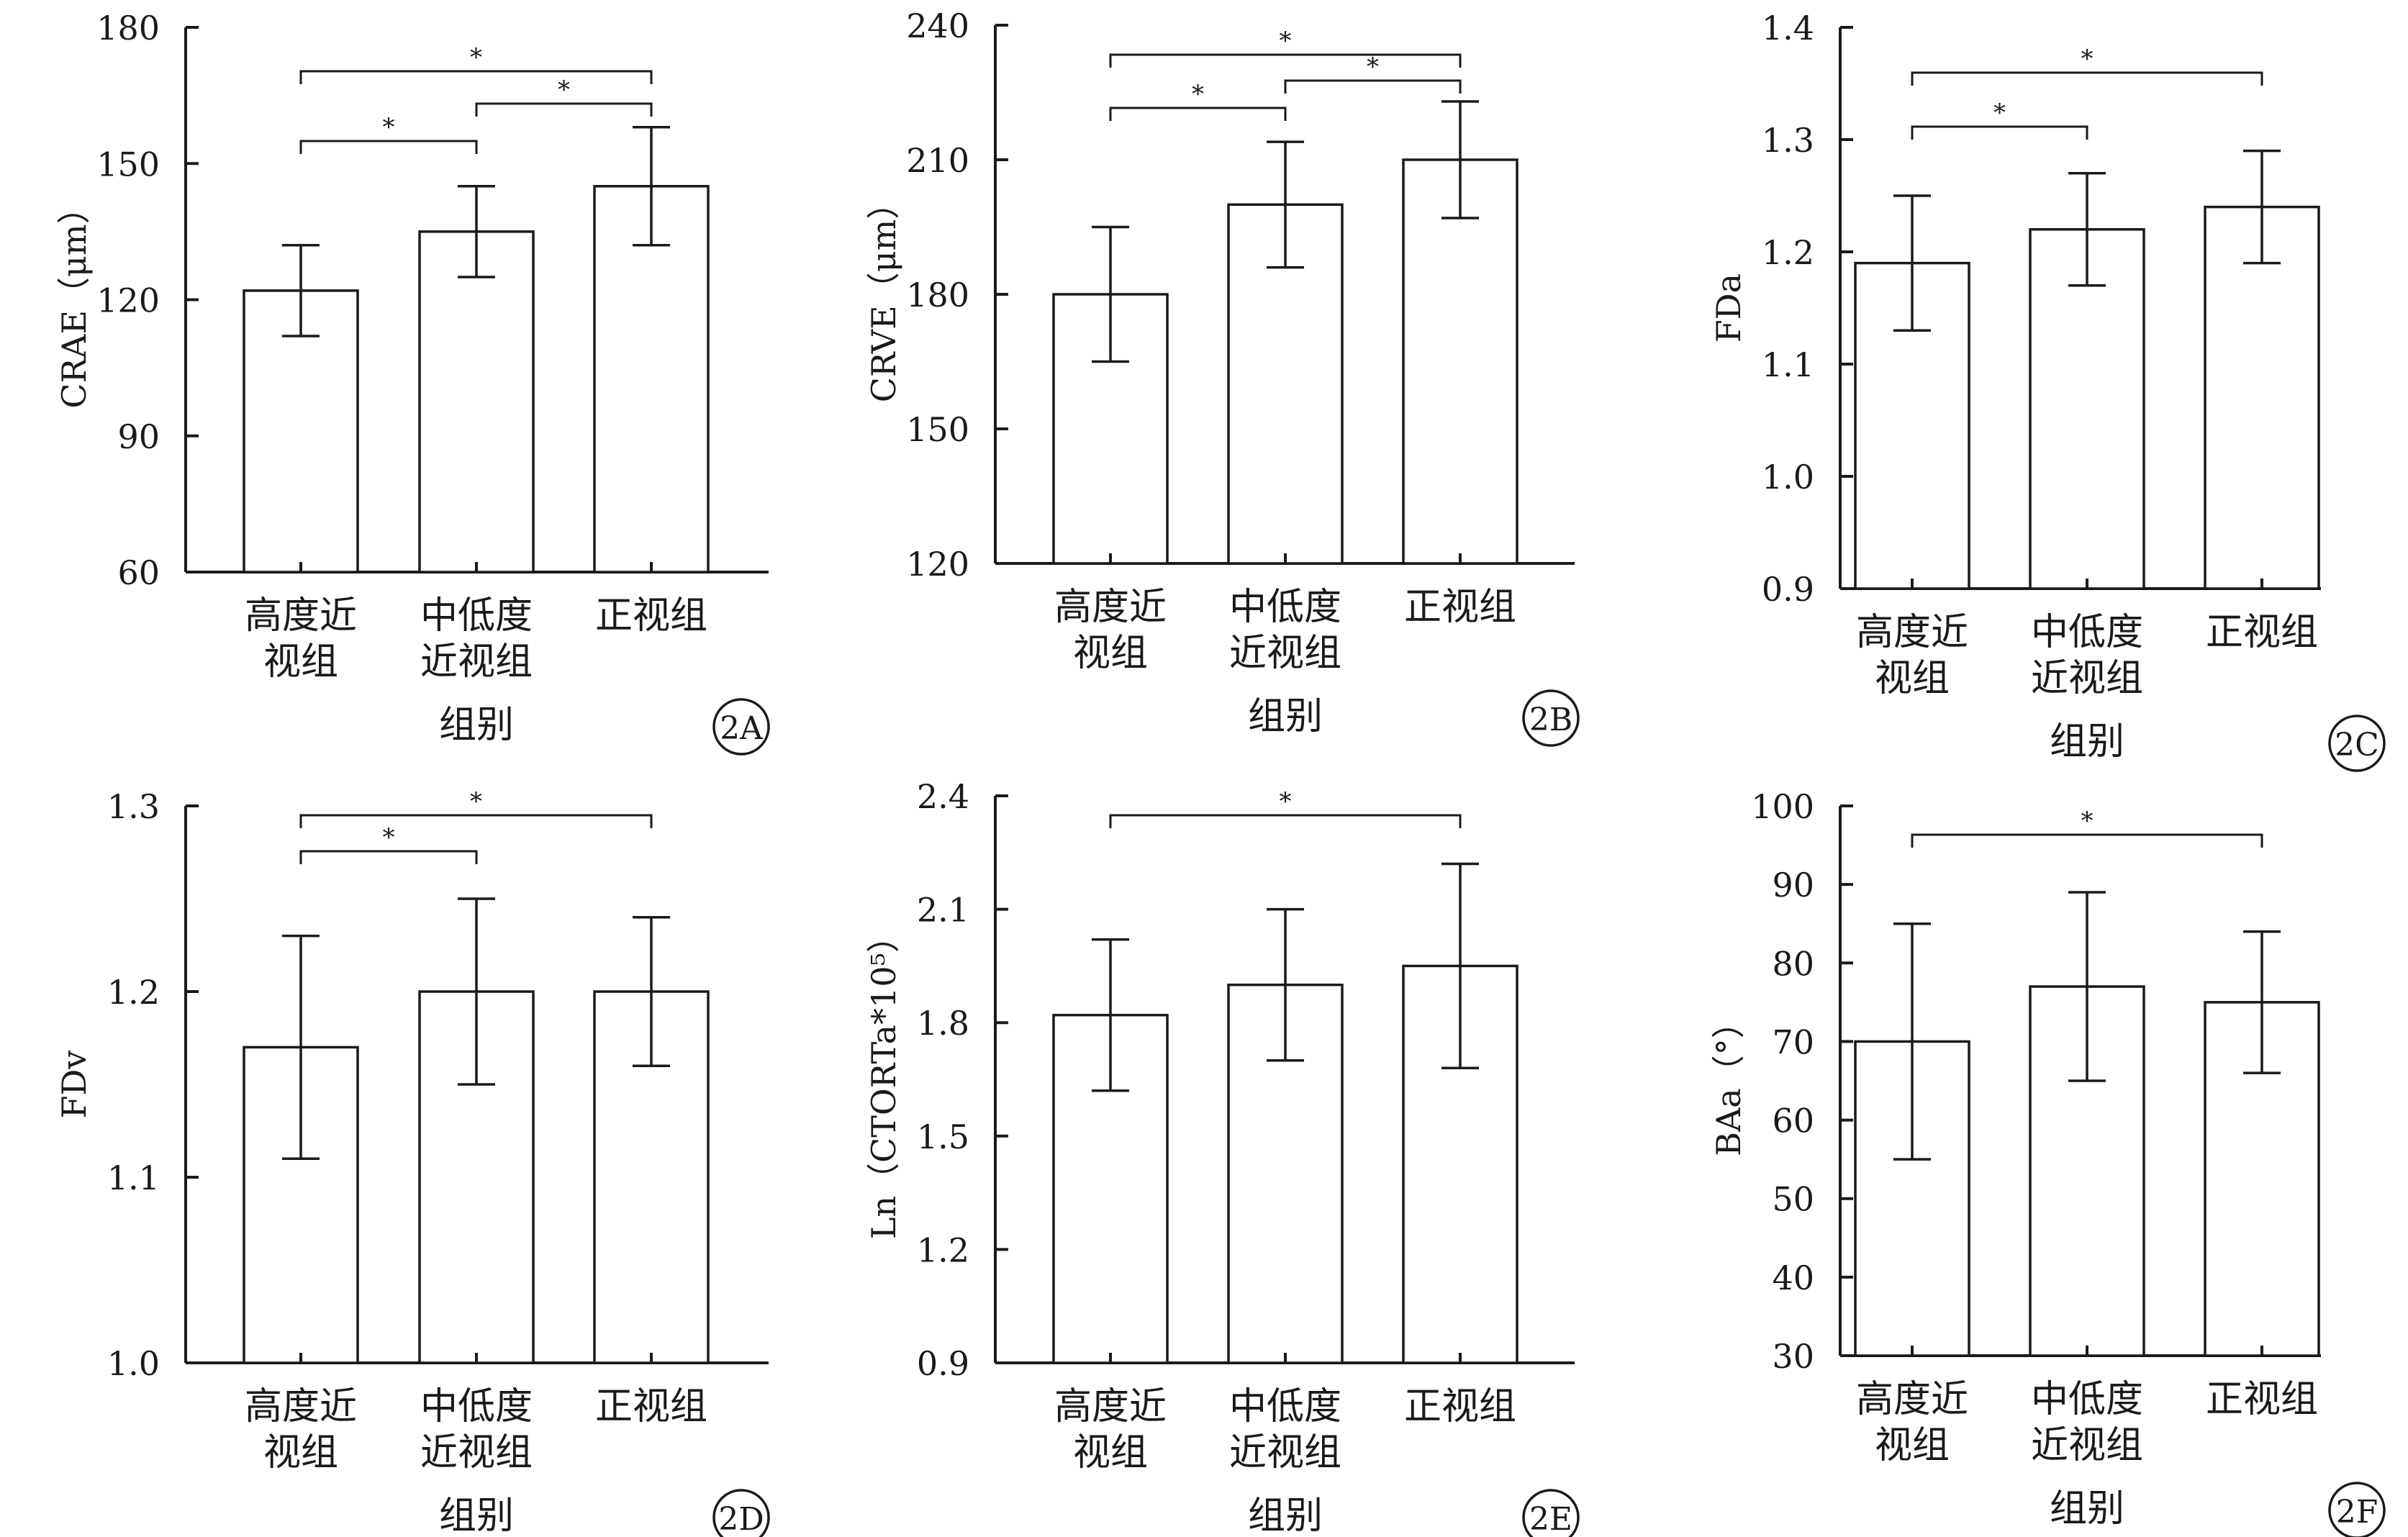 The width and height of the screenshot is (2408, 1537). What do you see at coordinates (1793, 1199) in the screenshot?
I see `y-tick-label: 50` at bounding box center [1793, 1199].